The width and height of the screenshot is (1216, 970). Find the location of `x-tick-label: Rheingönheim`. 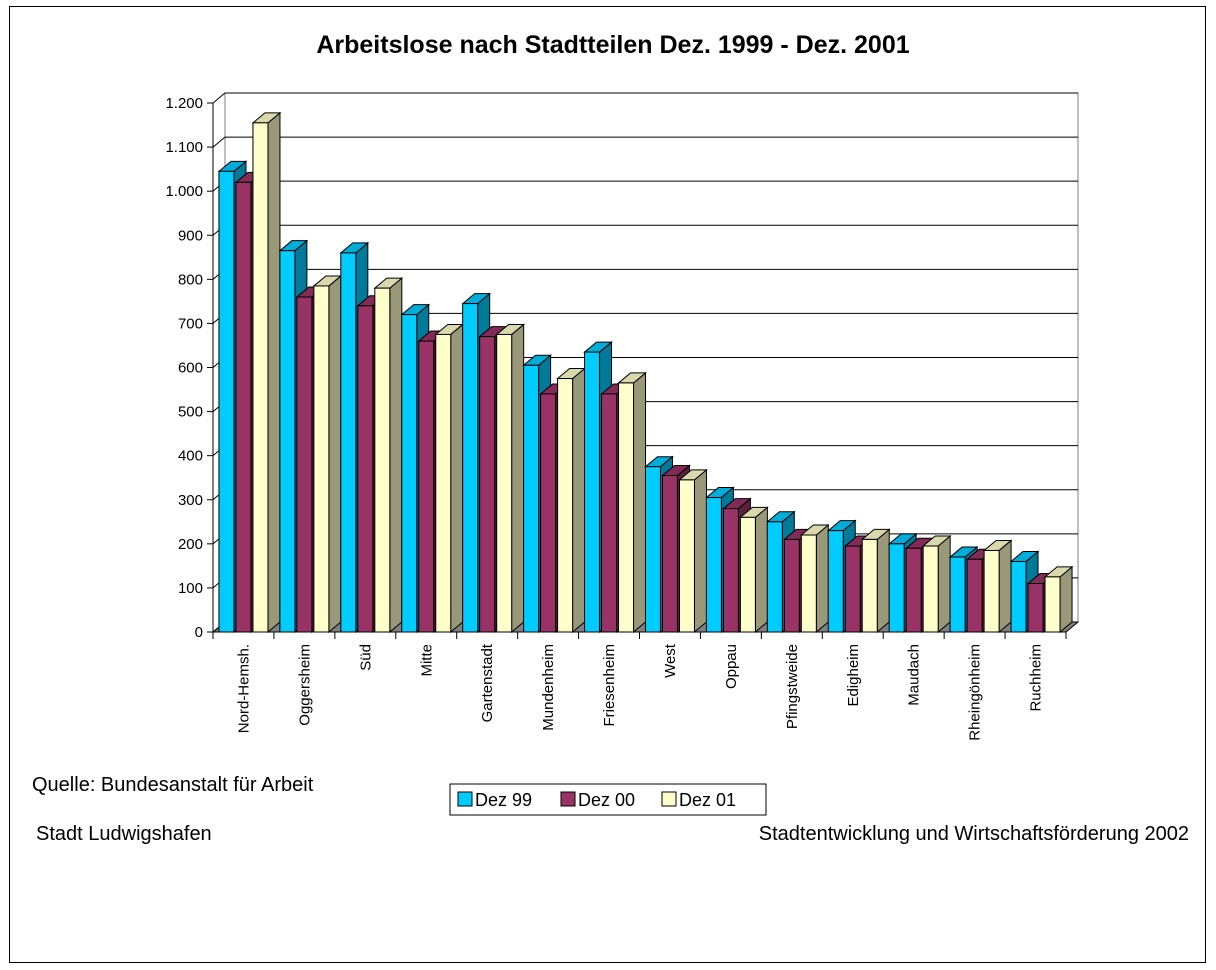

x-tick-label: Rheingönheim is located at coordinates (975, 692).